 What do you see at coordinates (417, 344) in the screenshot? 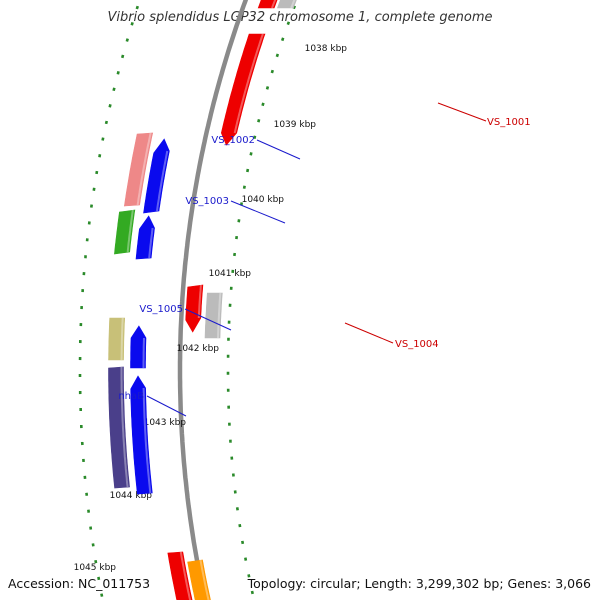
I see `gene-label-vs1004: VS_1004` at bounding box center [417, 344].